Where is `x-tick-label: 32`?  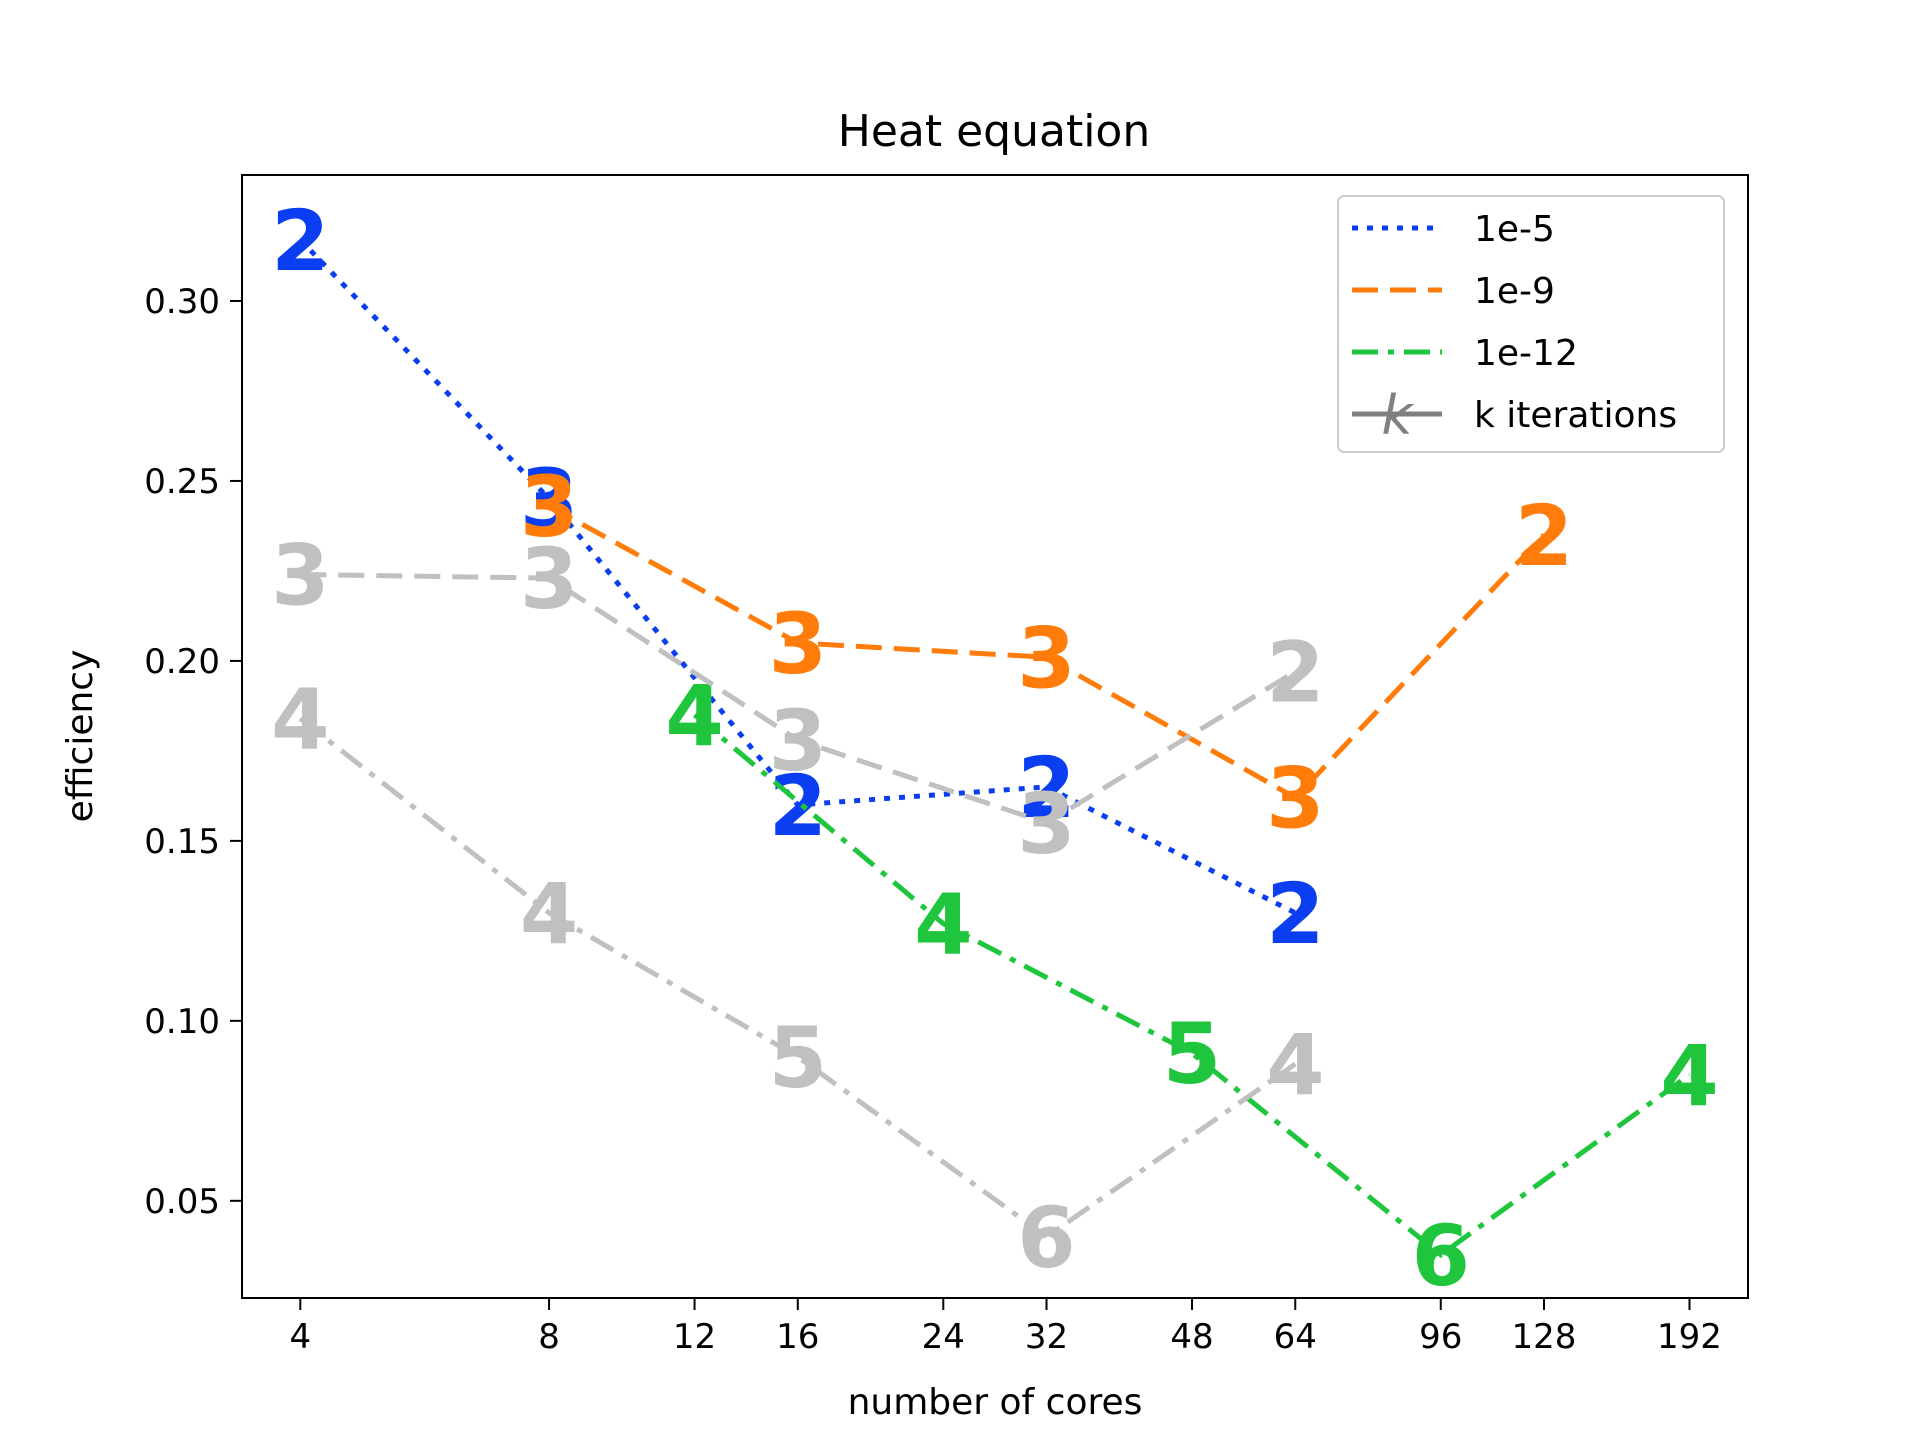 x-tick-label: 32 is located at coordinates (1046, 1337).